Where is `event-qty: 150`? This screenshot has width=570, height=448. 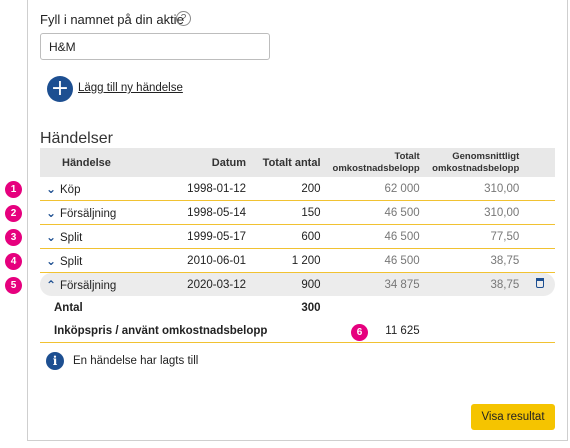 event-qty: 150 is located at coordinates (289, 212).